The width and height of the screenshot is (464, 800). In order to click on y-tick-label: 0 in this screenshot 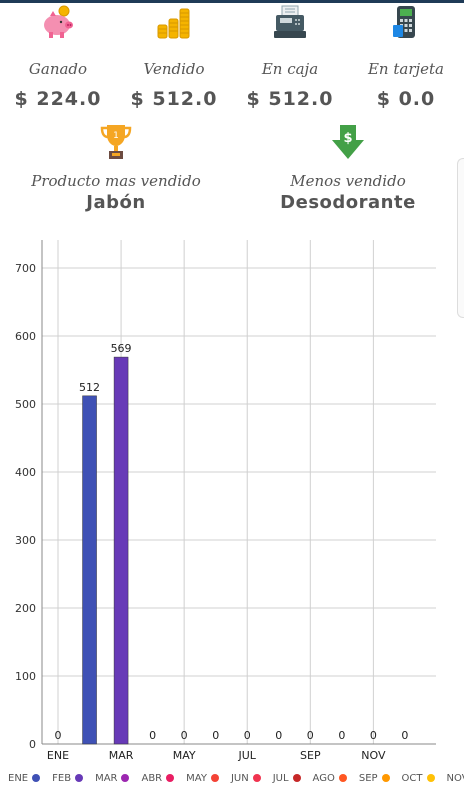, I will do `click(32, 744)`.